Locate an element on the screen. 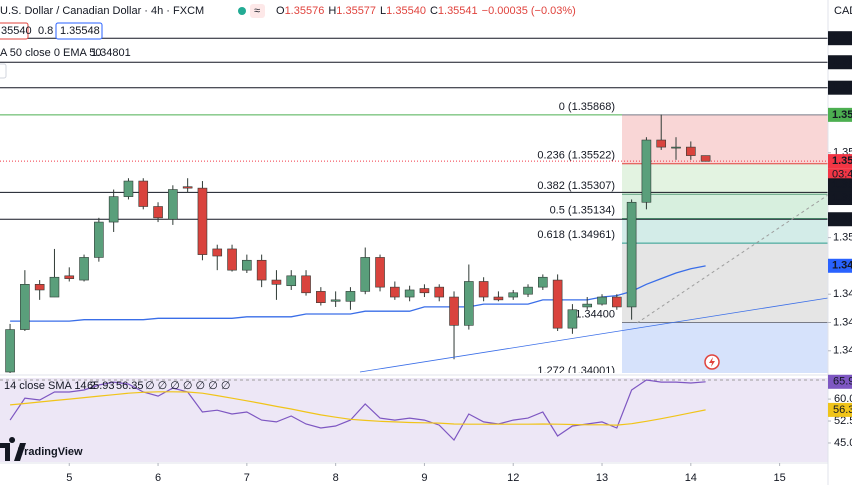 The image size is (852, 485). logo-icon is located at coordinates (13, 449).